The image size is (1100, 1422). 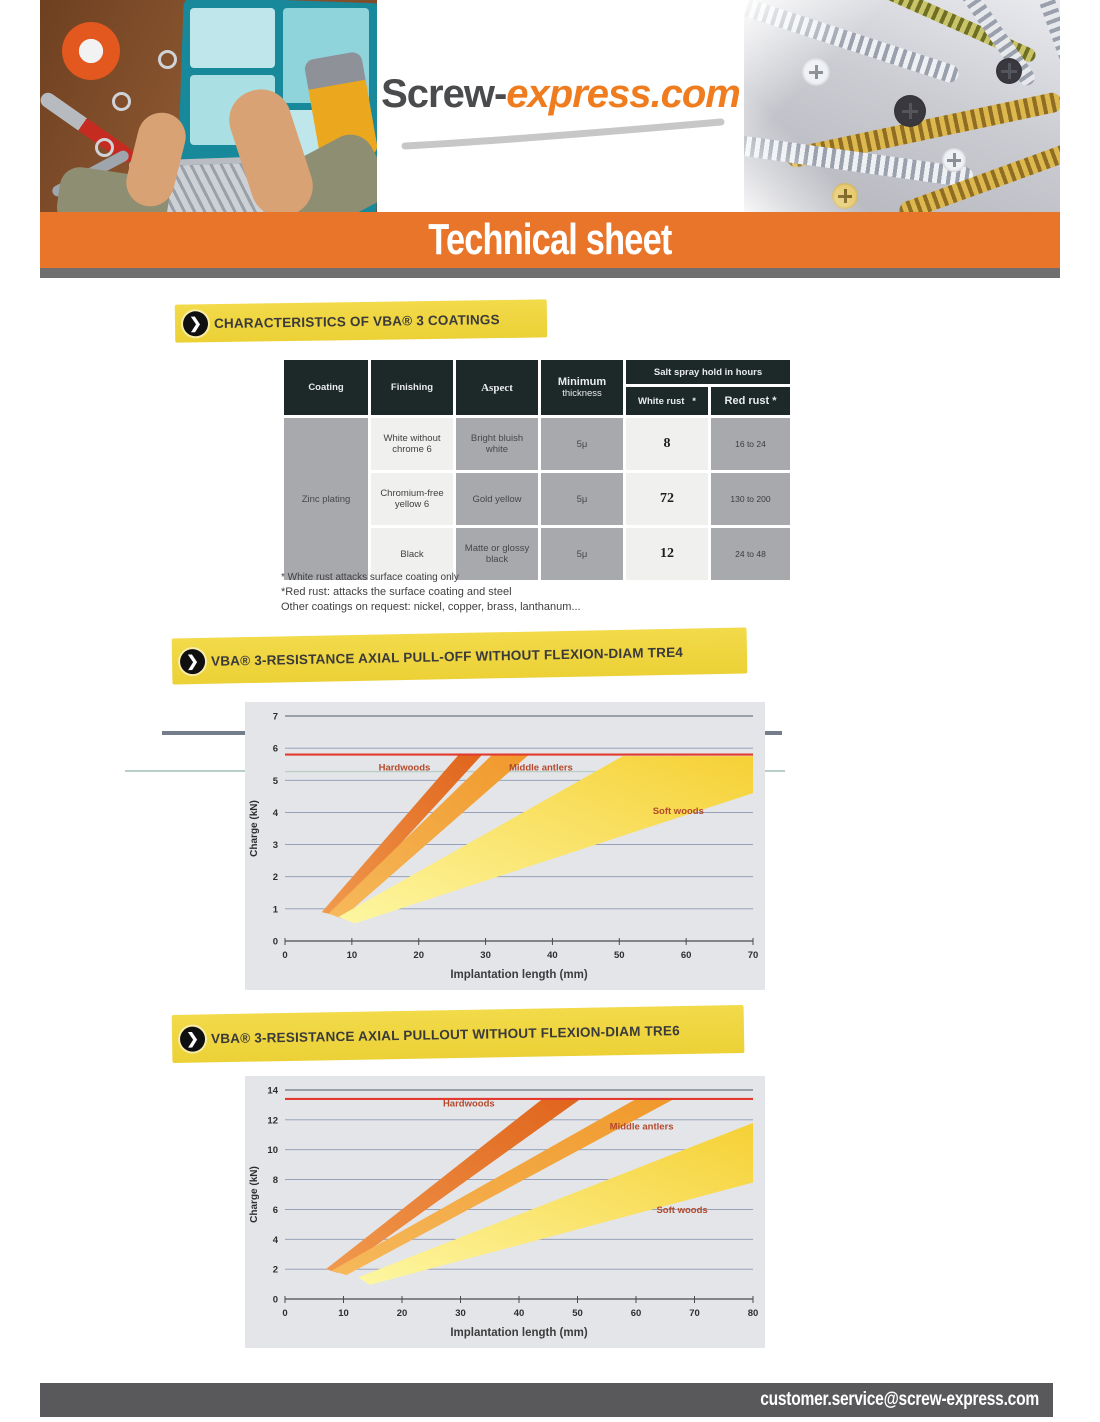 I want to click on cell-white-rust: 8, so click(x=667, y=444).